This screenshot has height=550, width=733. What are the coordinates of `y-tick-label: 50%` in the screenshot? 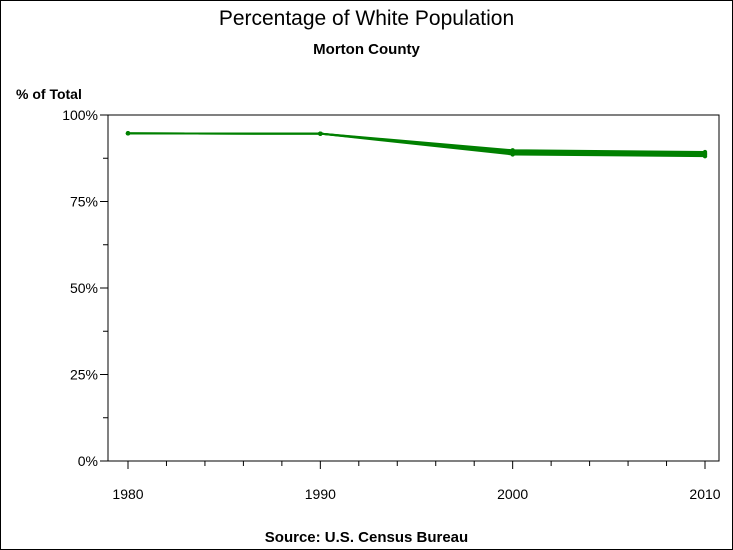 It's located at (84, 288).